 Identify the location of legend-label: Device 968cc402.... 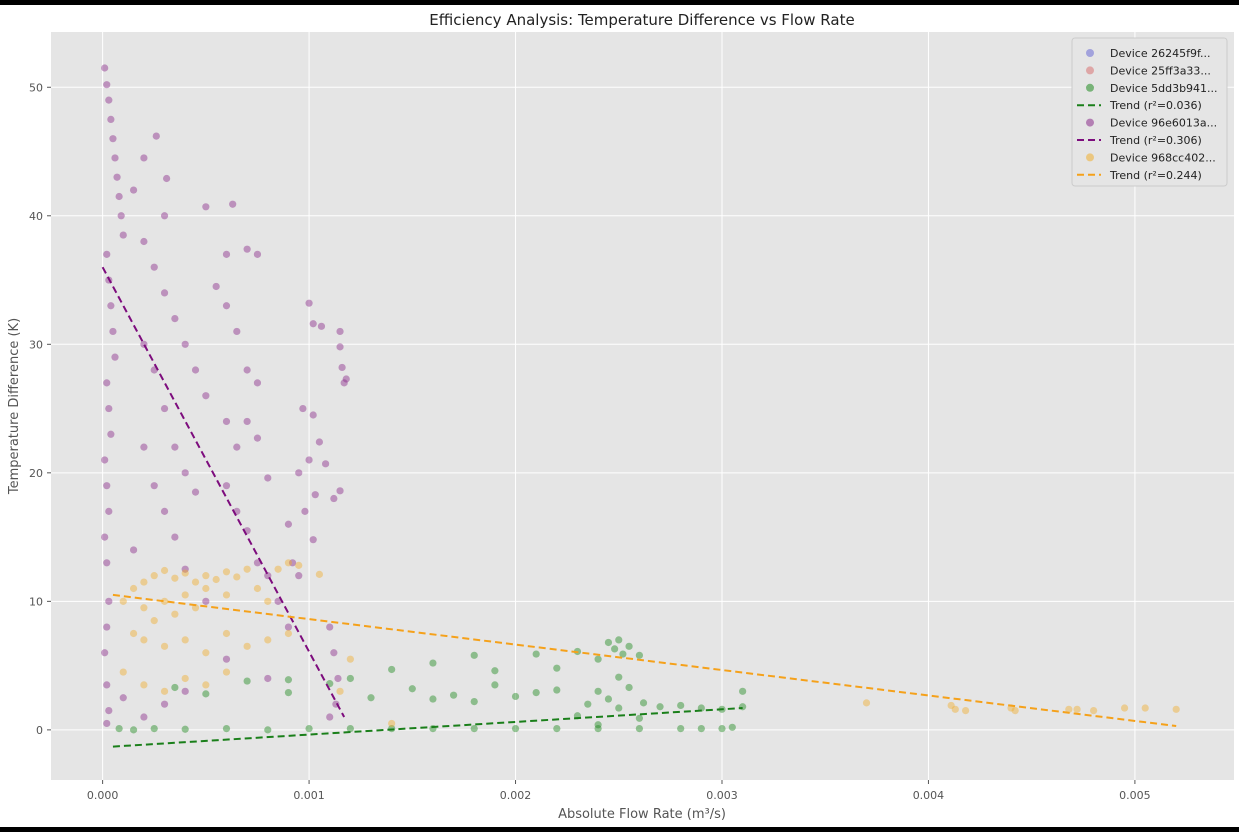
(1163, 157).